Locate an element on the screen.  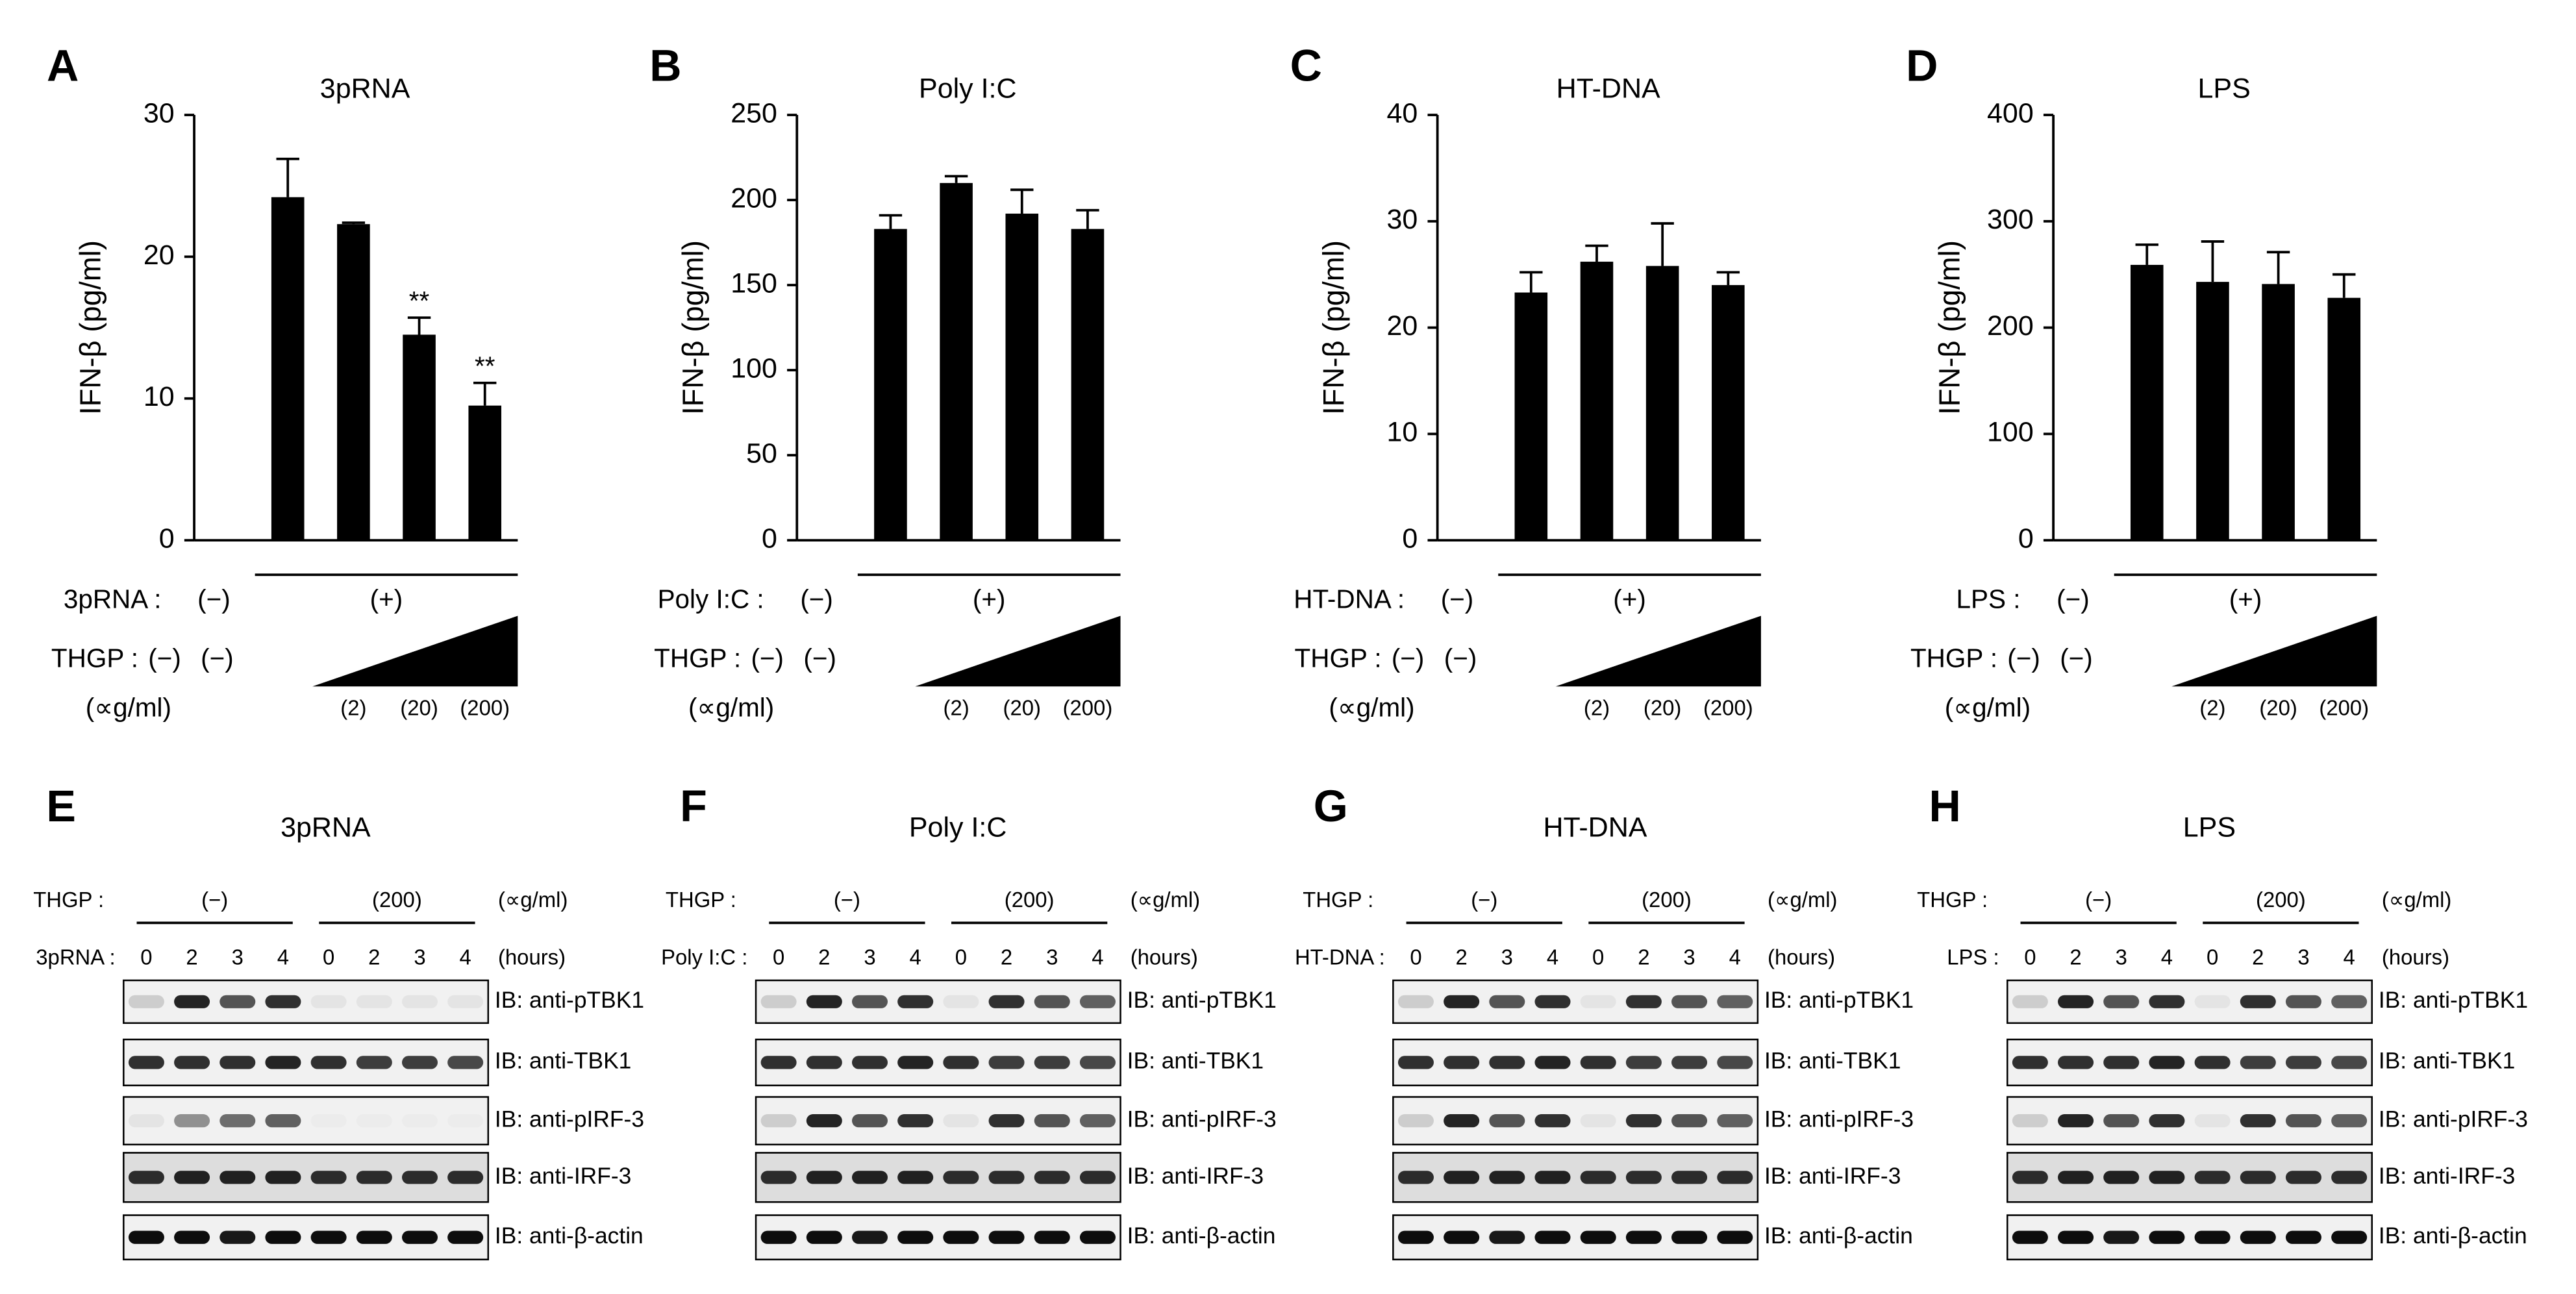
chart-title: 3pRNA is located at coordinates (365, 89).